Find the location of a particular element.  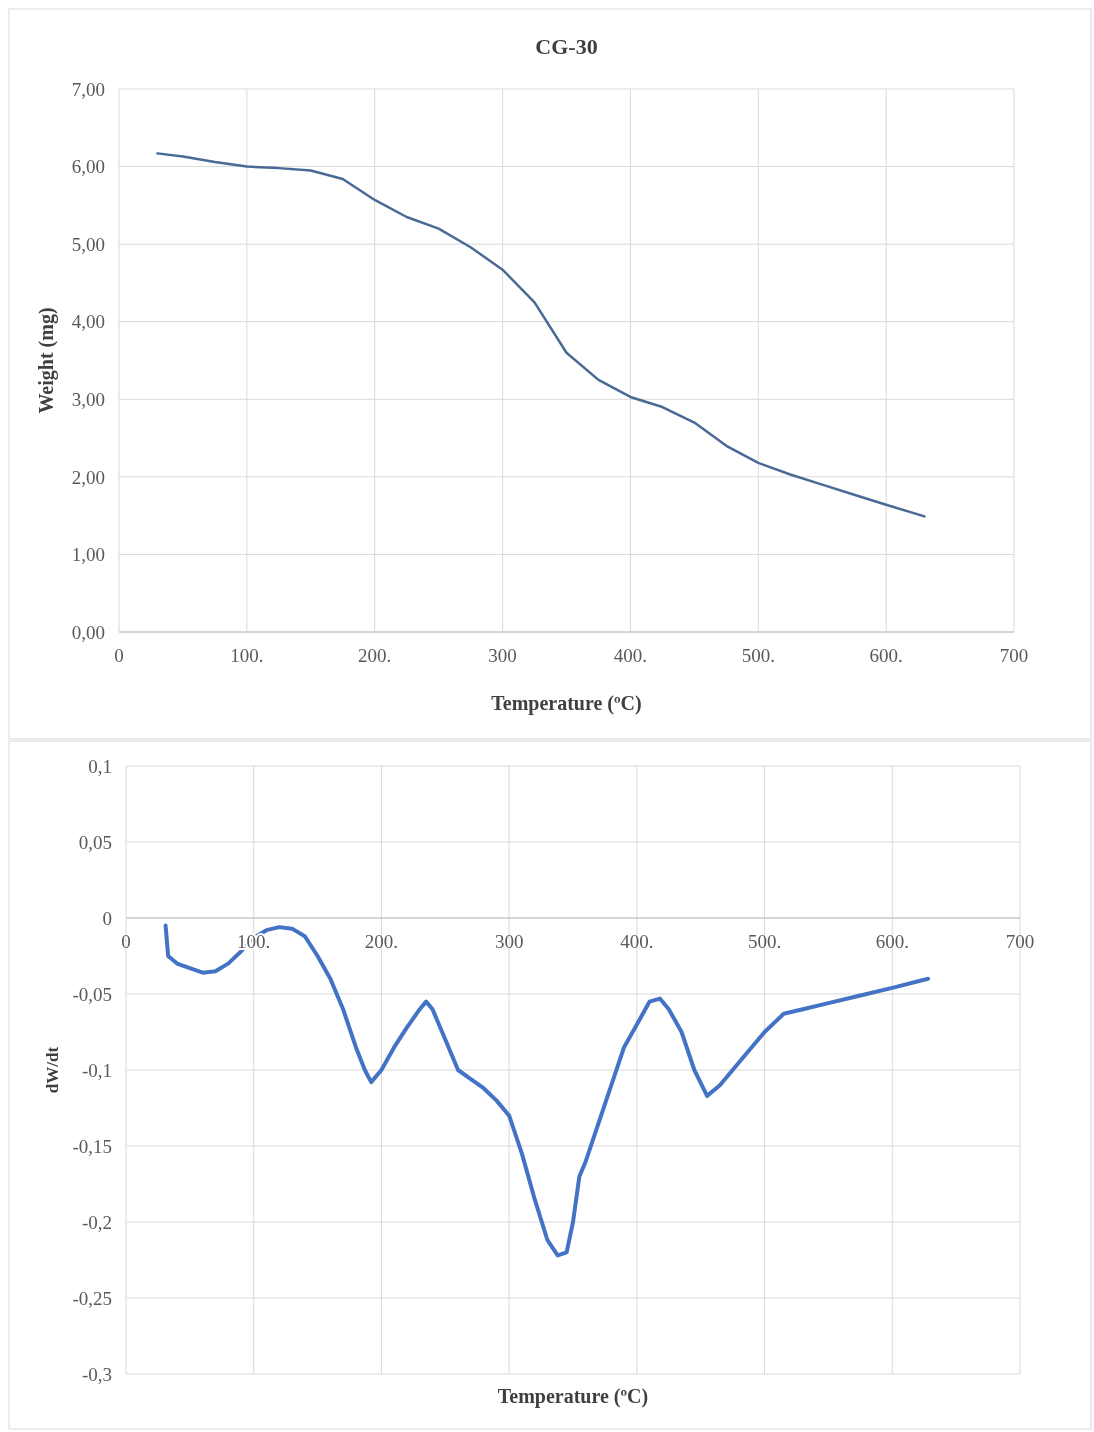

x-tick-label: 100. is located at coordinates (247, 655).